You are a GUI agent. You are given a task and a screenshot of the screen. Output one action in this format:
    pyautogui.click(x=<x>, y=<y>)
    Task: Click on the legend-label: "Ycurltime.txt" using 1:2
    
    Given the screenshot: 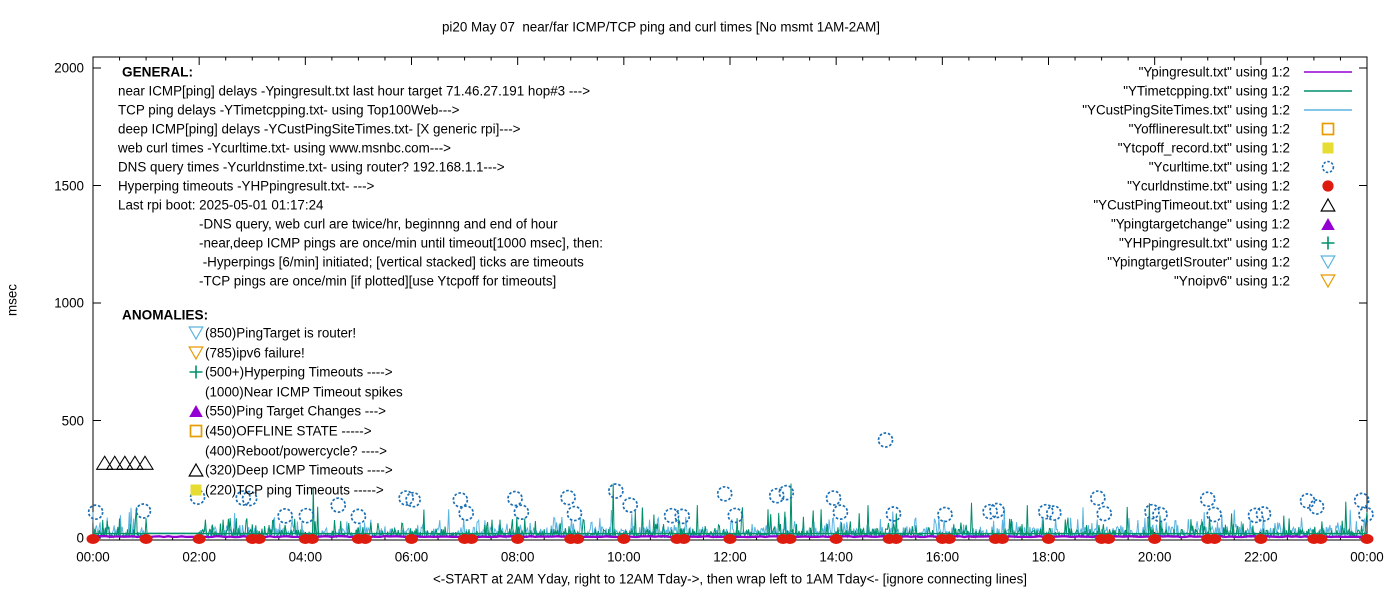 What is the action you would take?
    pyautogui.click(x=1219, y=166)
    